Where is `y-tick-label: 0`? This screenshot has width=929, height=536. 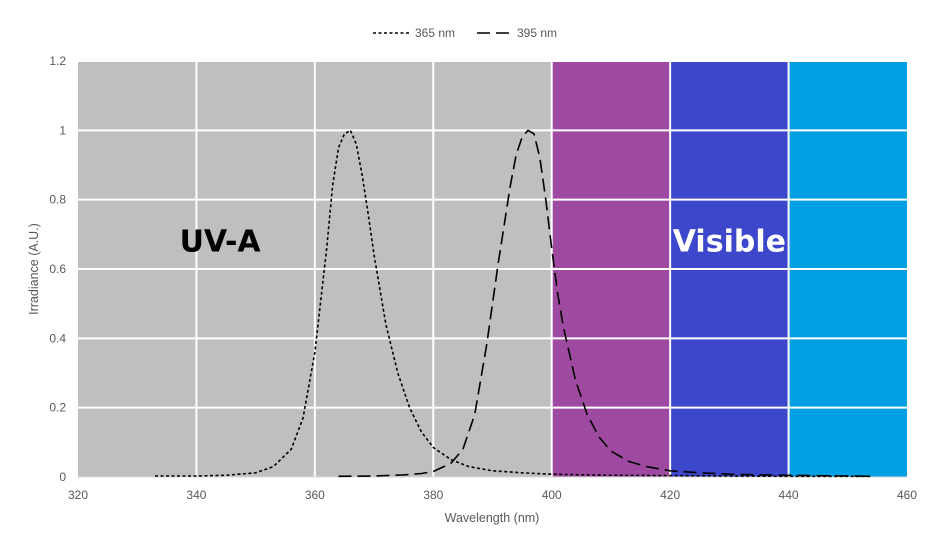 y-tick-label: 0 is located at coordinates (62, 477).